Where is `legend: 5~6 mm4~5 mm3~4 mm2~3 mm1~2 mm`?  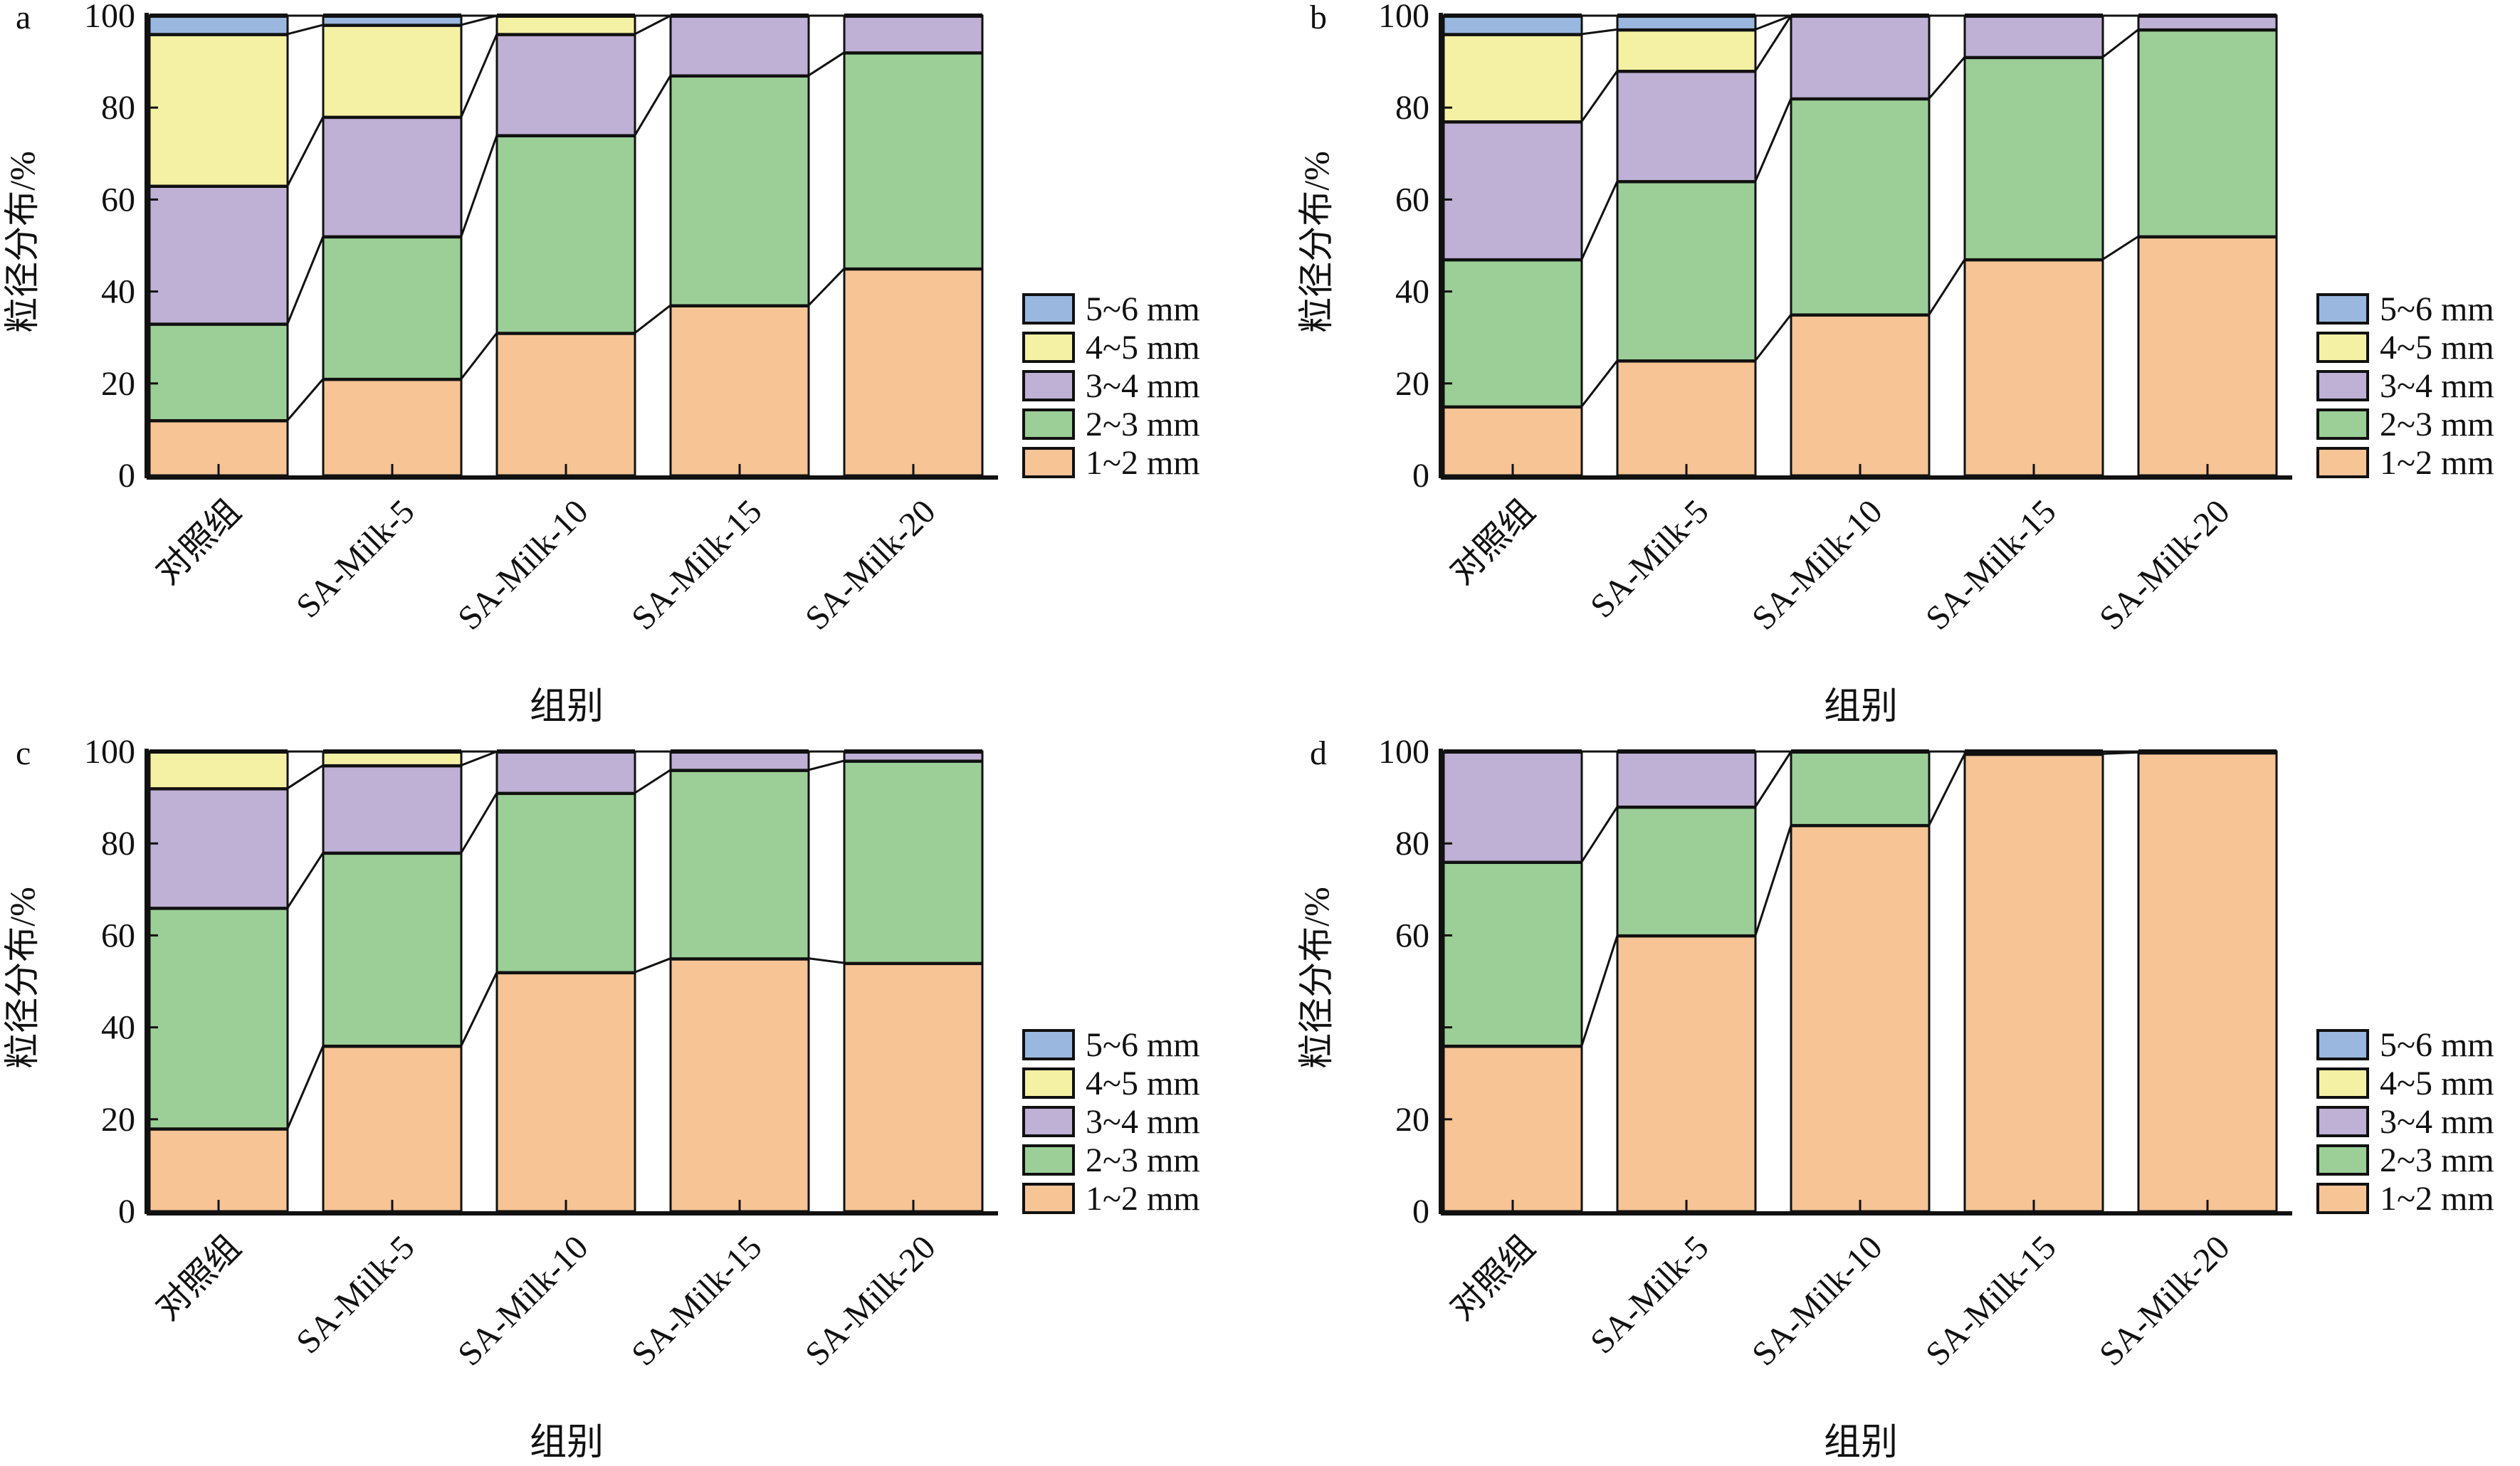
legend: 5~6 mm4~5 mm3~4 mm2~3 mm1~2 mm is located at coordinates (1111, 386).